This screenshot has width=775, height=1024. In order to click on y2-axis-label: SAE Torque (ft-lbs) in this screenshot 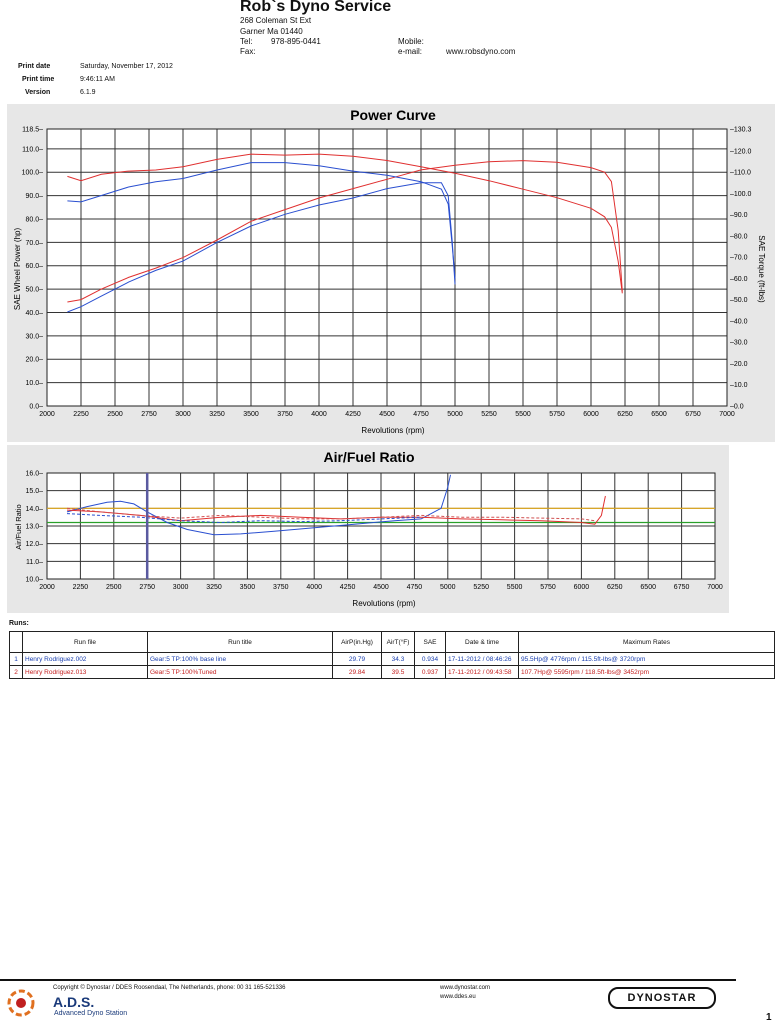, I will do `click(761, 269)`.